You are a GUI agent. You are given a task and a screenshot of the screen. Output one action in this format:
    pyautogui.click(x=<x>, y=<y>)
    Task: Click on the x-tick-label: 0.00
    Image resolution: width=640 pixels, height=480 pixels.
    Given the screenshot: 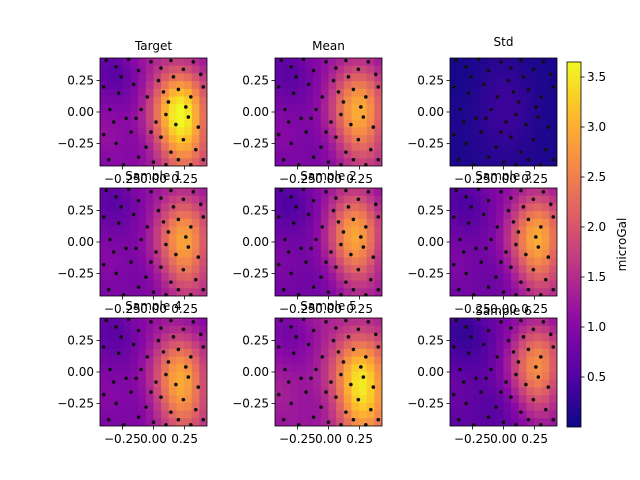 What is the action you would take?
    pyautogui.click(x=328, y=179)
    